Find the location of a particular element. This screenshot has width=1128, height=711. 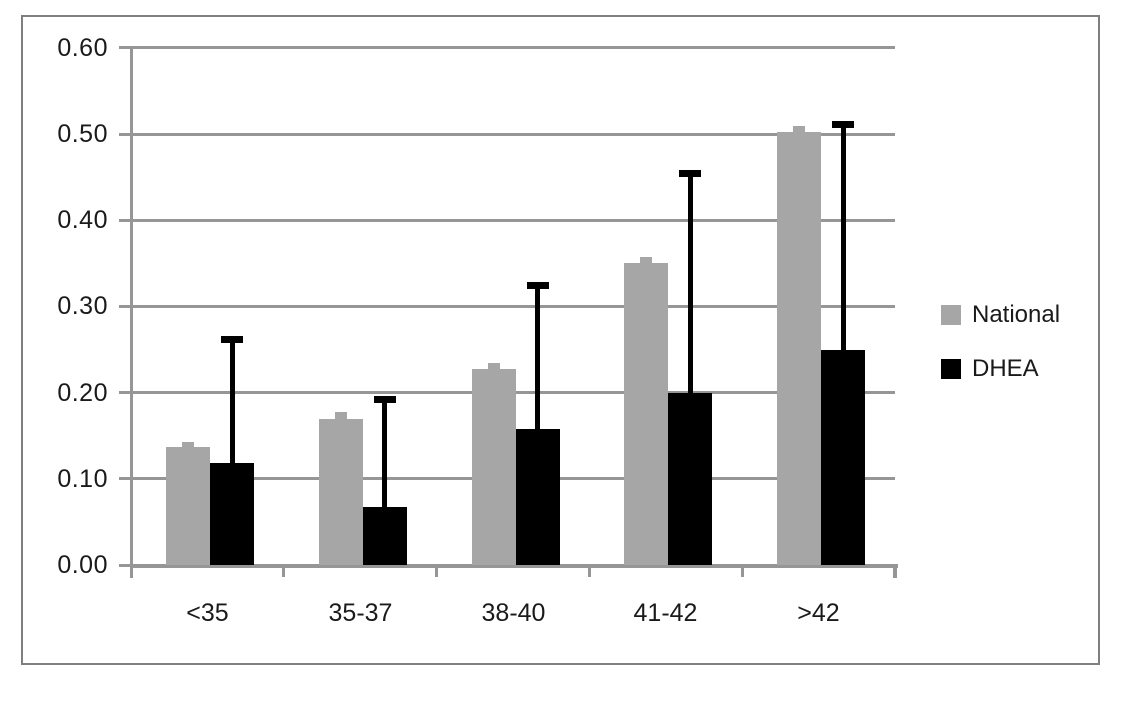

y-axis-label: 0.30 is located at coordinates (82, 306).